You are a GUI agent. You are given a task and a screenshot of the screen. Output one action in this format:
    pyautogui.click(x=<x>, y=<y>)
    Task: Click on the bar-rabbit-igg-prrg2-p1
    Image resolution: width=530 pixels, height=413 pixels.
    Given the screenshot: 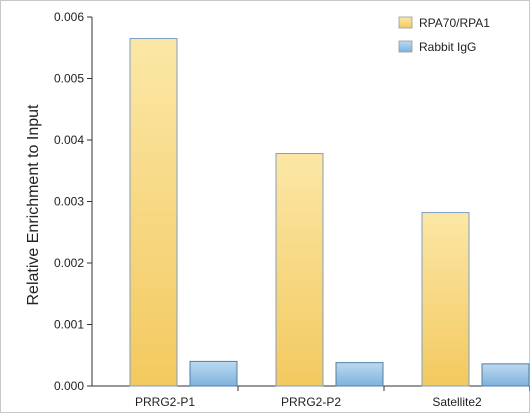 What is the action you would take?
    pyautogui.click(x=213, y=373)
    